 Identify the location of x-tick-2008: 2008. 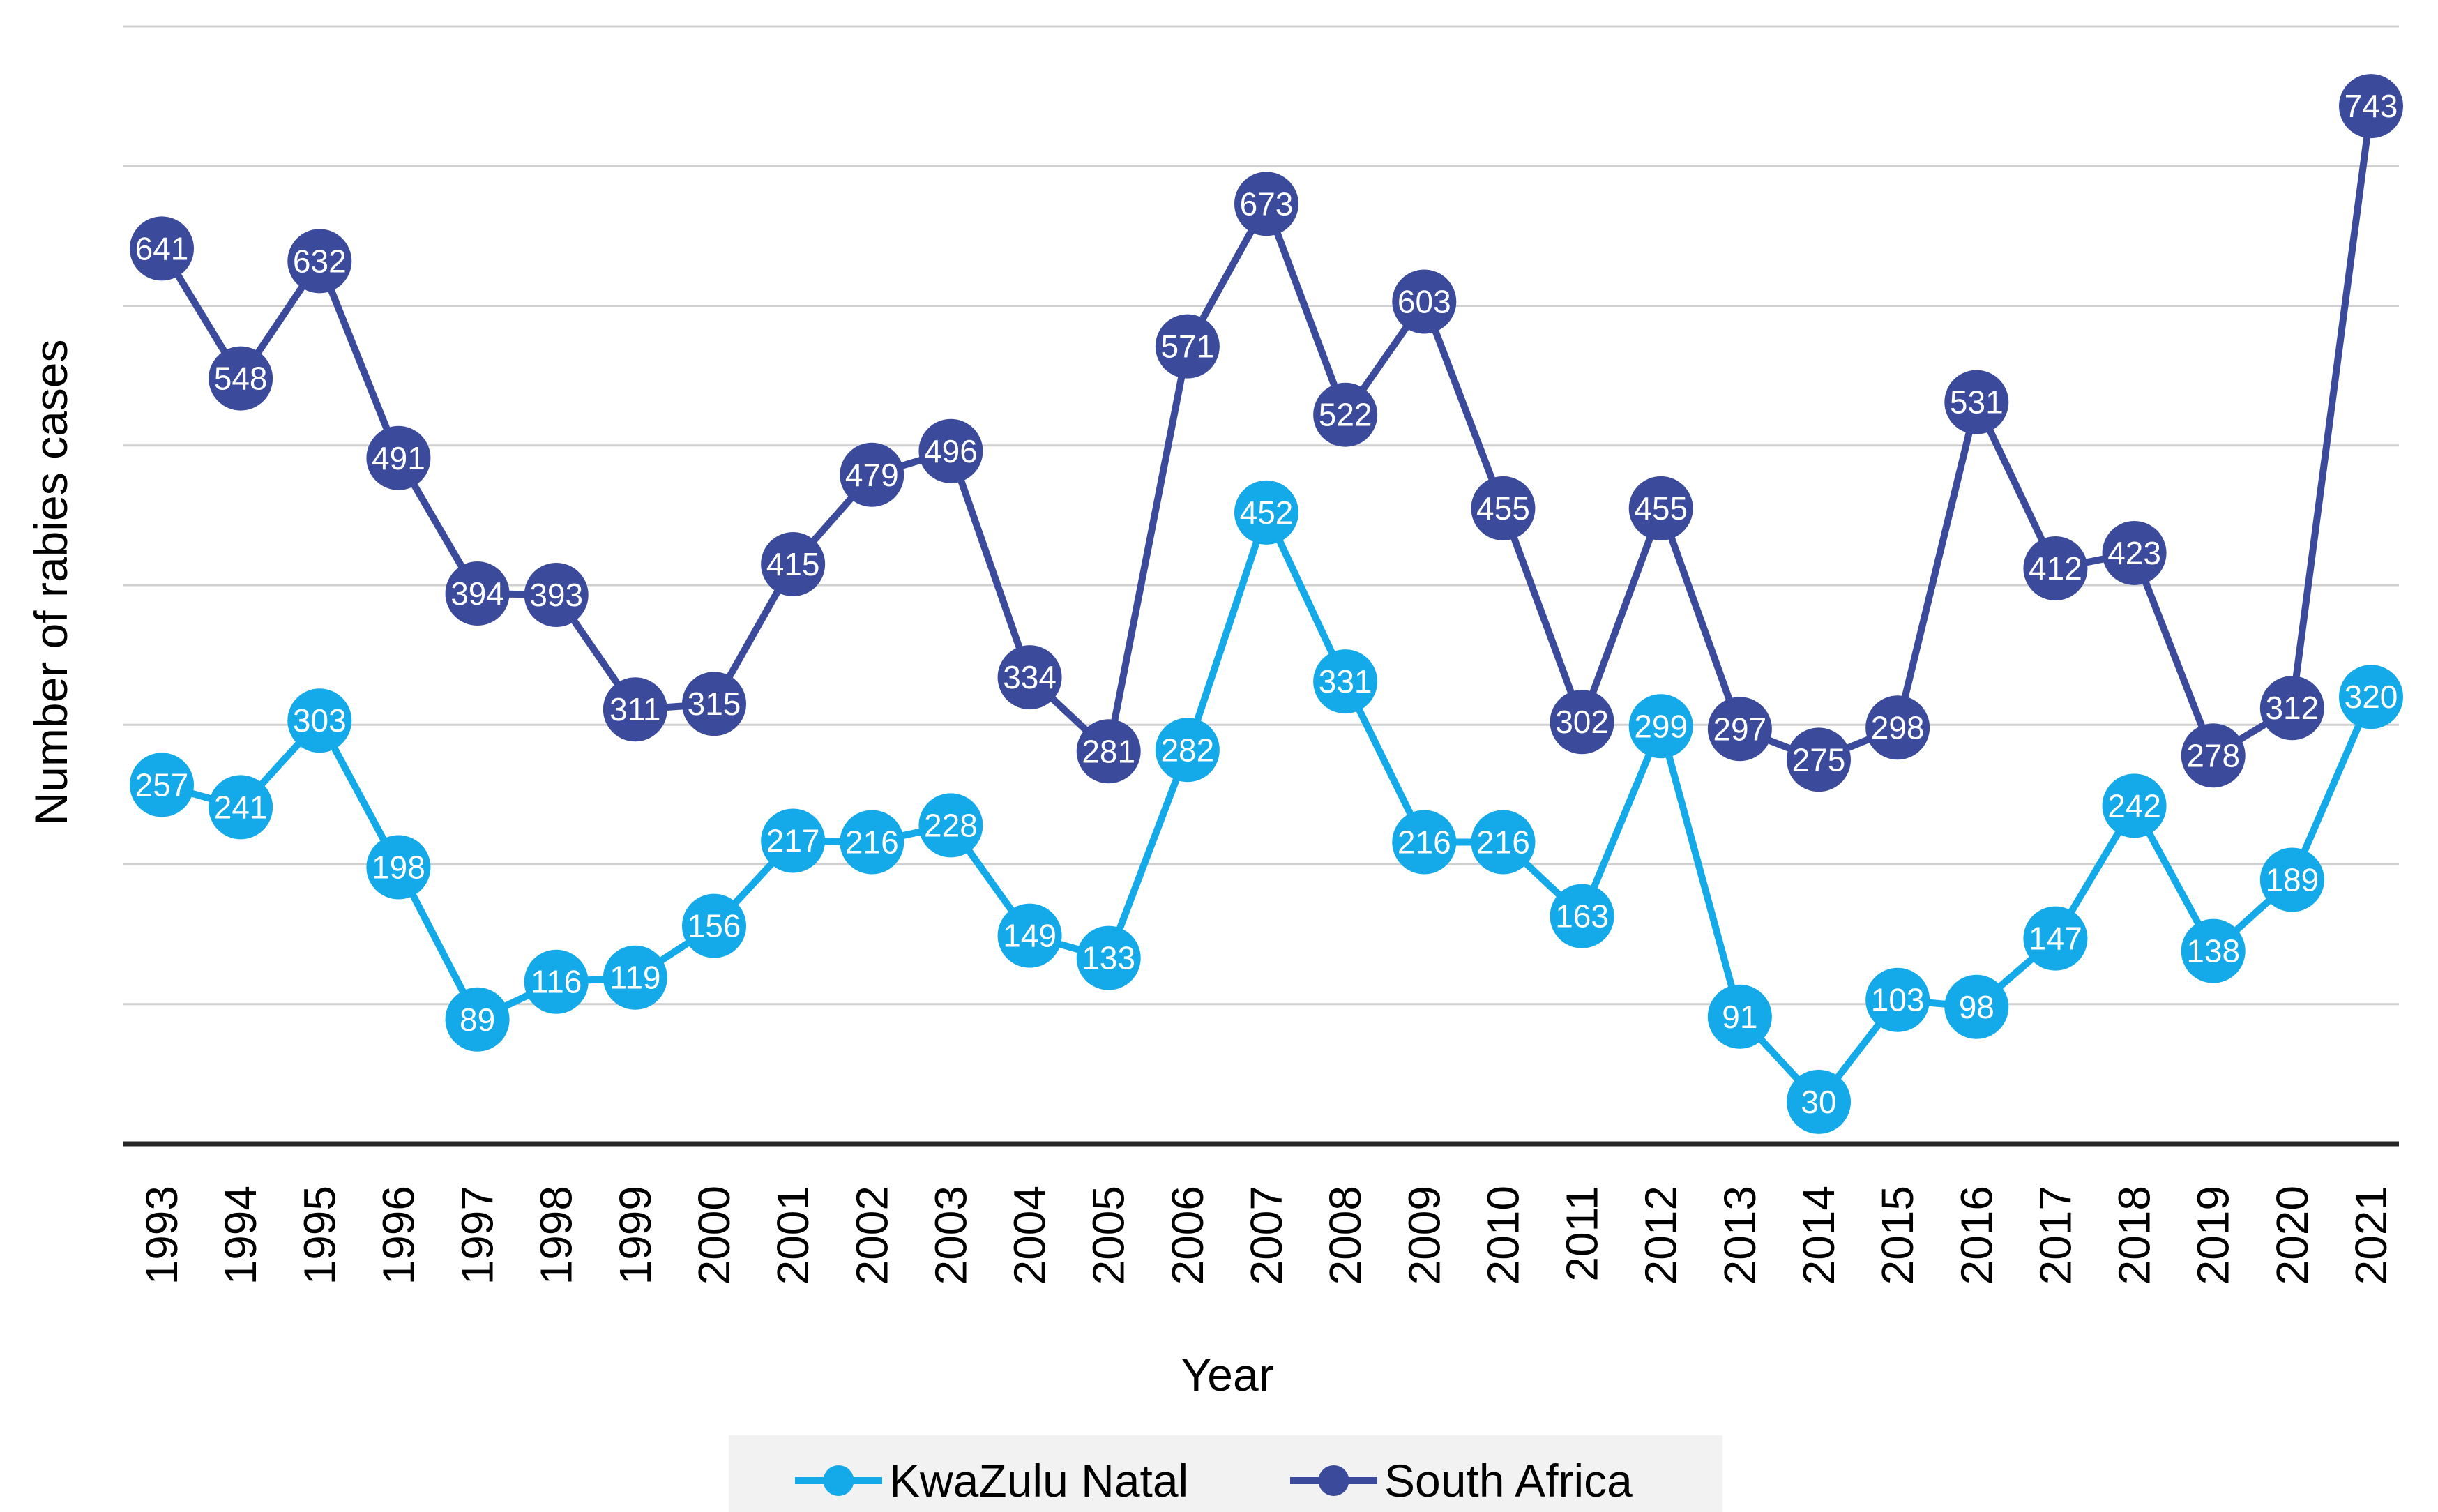
(1345, 1235).